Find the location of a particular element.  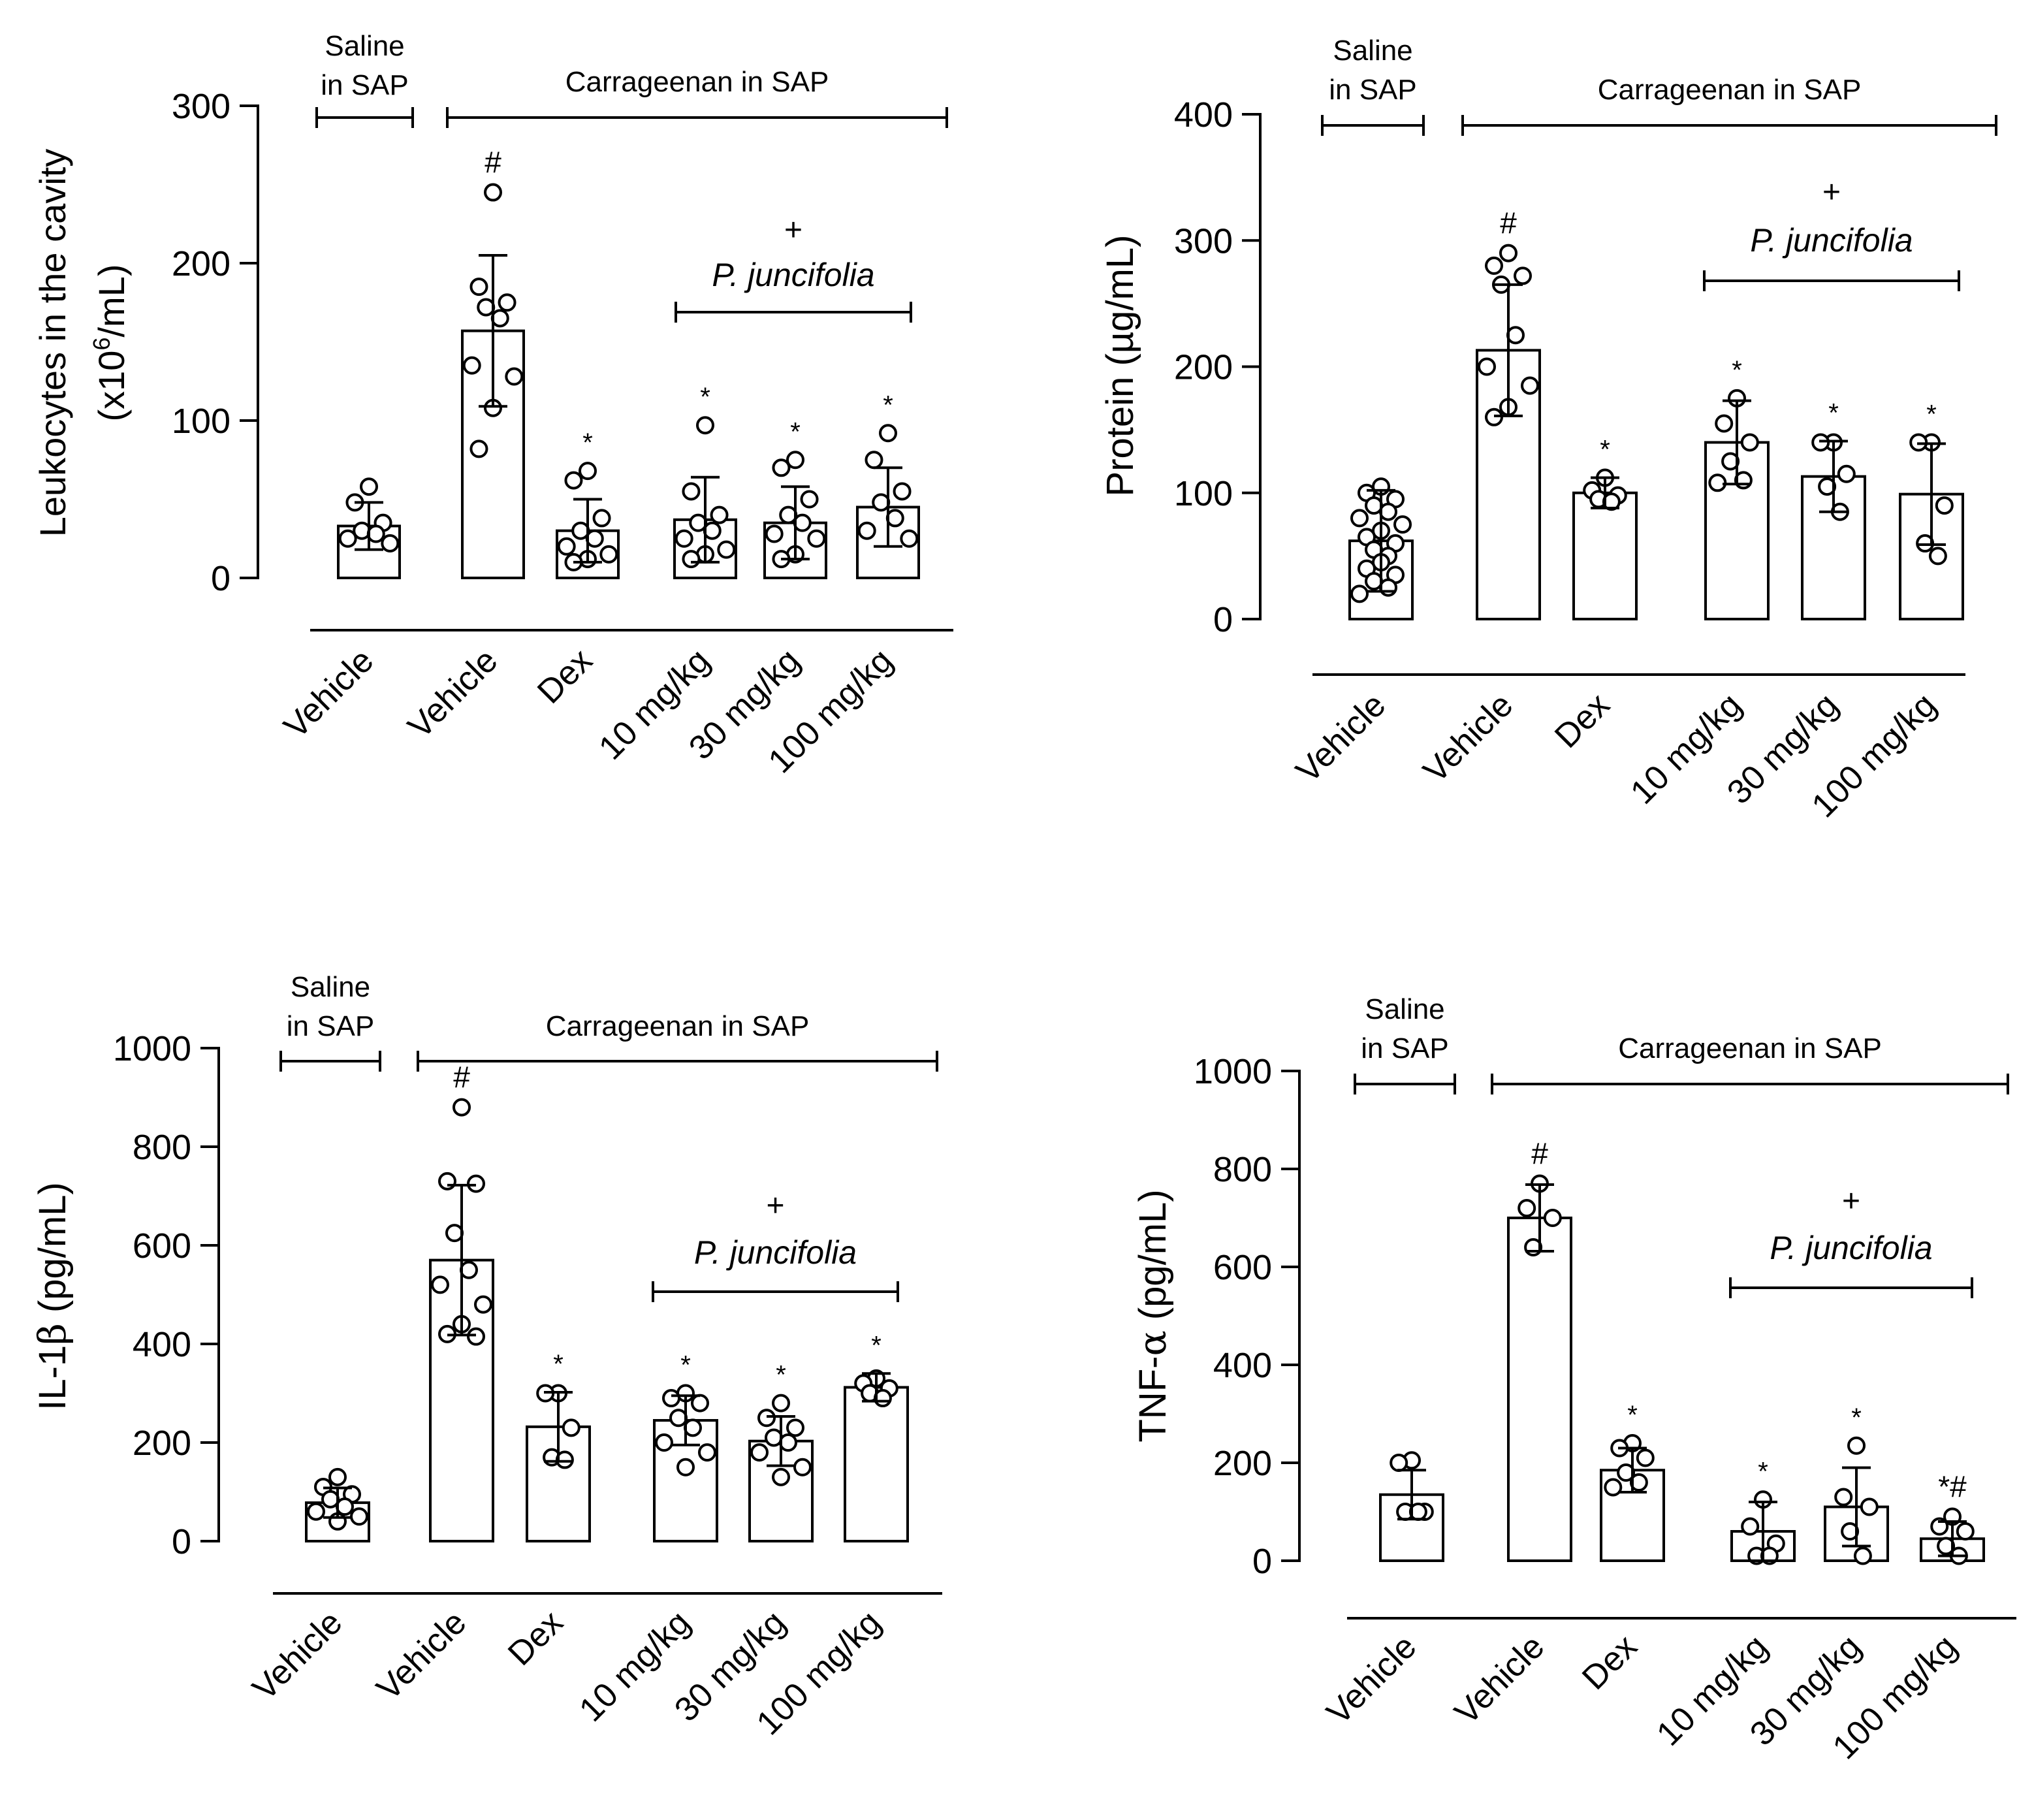

y-label-suffix: (pg/mL) is located at coordinates (1153, 1260).